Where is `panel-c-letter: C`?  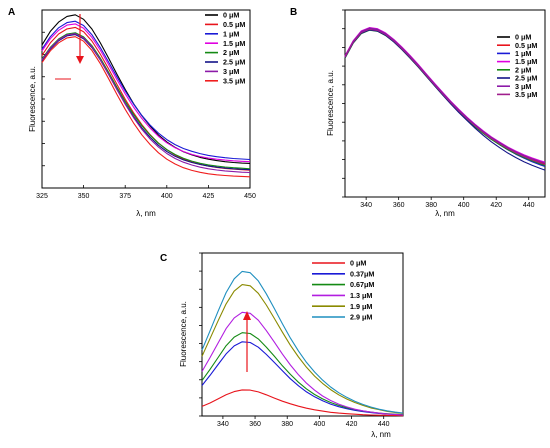
panel-c-letter: C is located at coordinates (163, 258).